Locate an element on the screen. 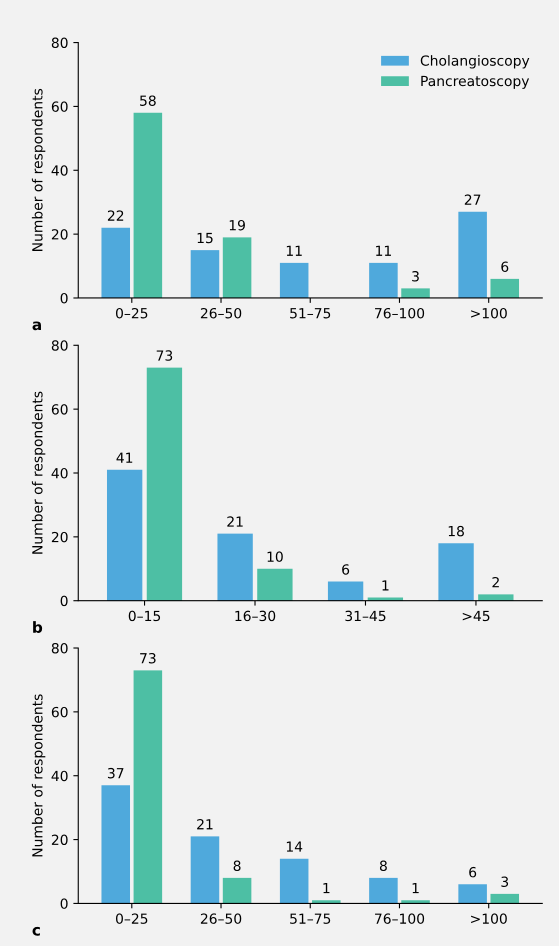 This screenshot has height=946, width=559. data-label: 19 is located at coordinates (237, 225).